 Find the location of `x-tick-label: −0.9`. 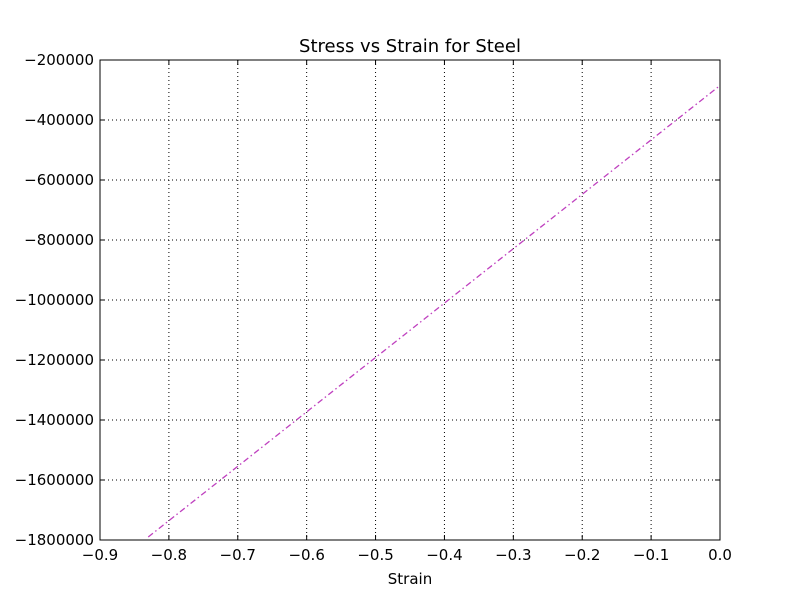

x-tick-label: −0.9 is located at coordinates (100, 555).